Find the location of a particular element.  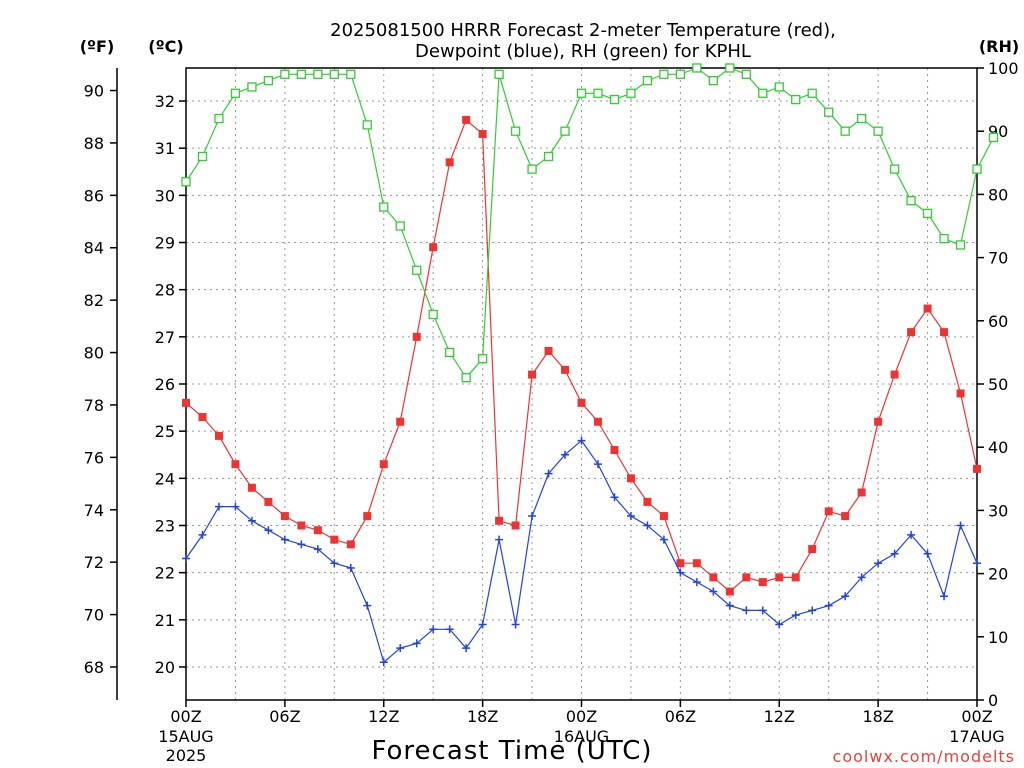

credit-text: coolwx.com/modelts is located at coordinates (924, 756).